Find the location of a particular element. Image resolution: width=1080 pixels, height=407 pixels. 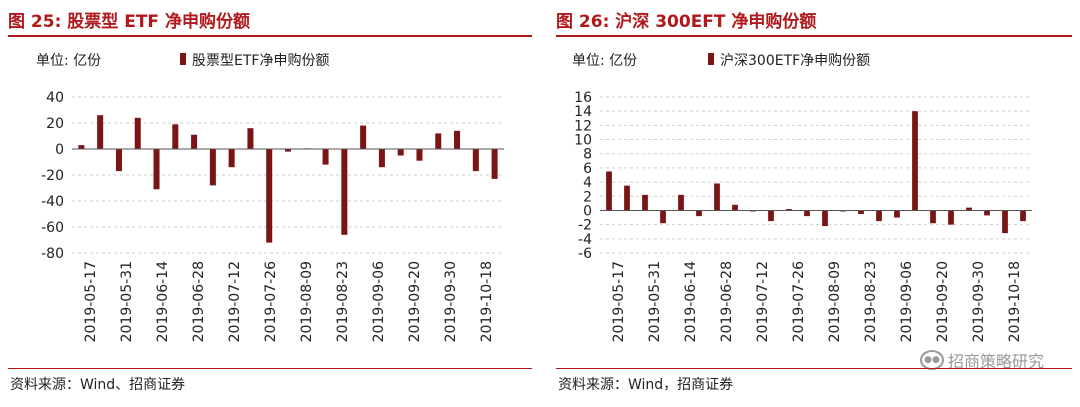

y-tick-label: 8 is located at coordinates (587, 155).